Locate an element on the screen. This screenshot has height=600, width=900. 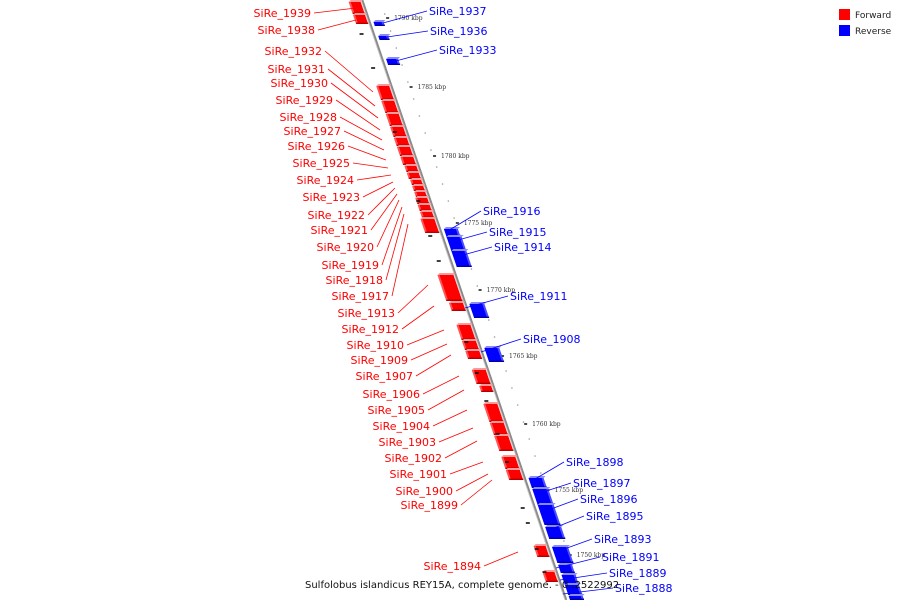
tick-label-1785-kbp: 1785 kbp is located at coordinates (432, 87).